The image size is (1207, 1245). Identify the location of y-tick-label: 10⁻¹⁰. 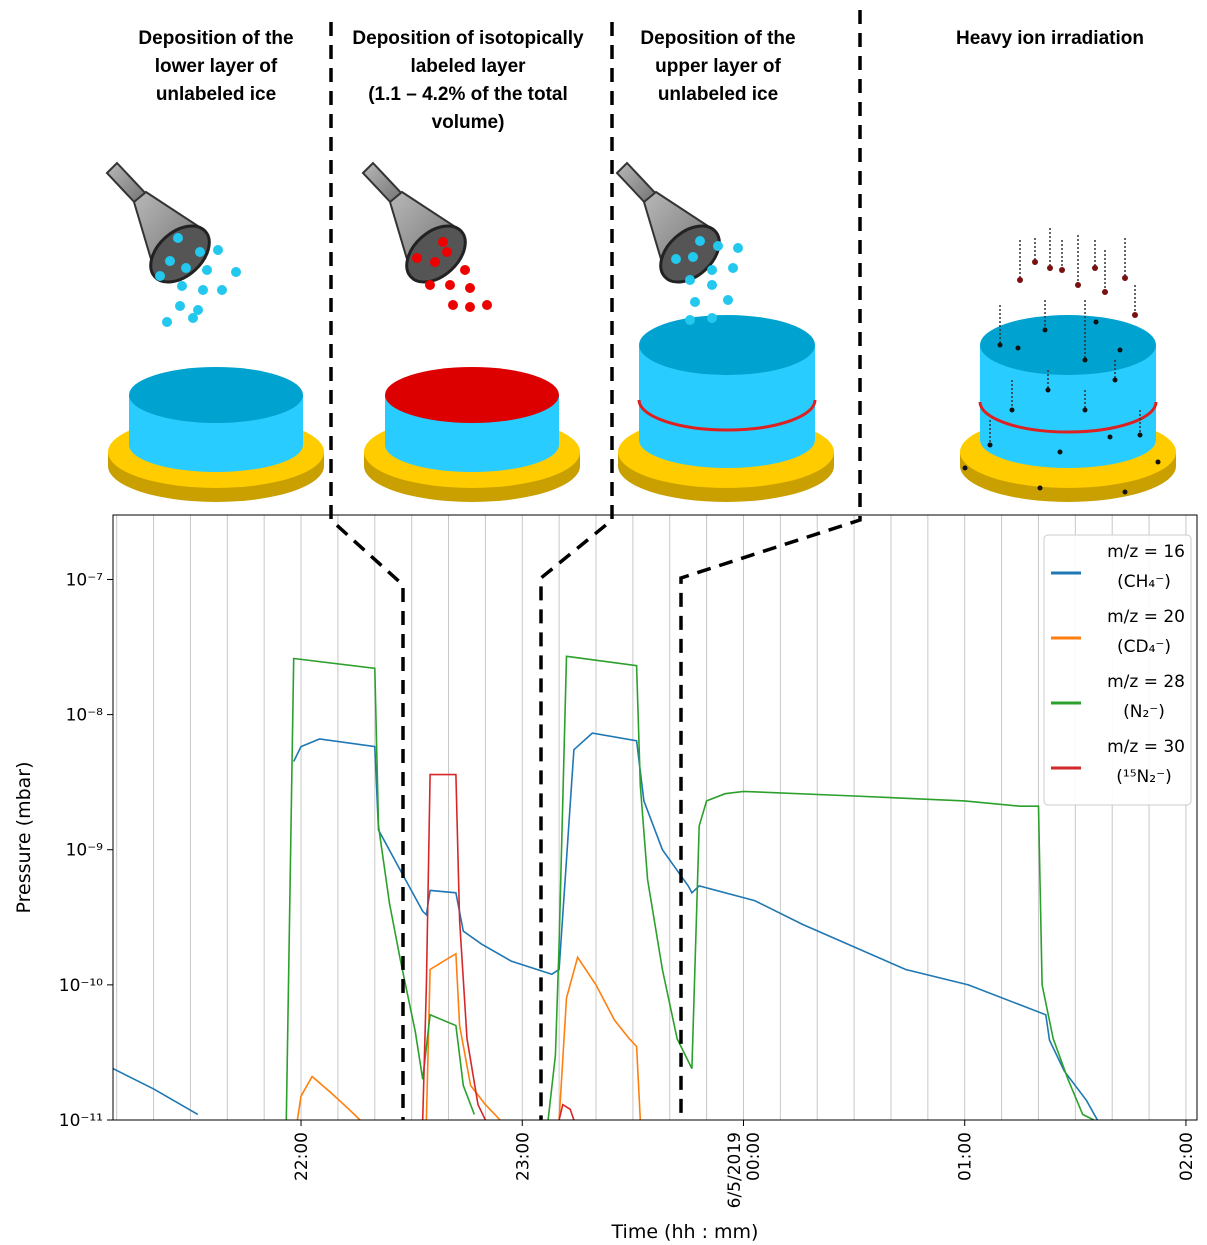
(81, 986).